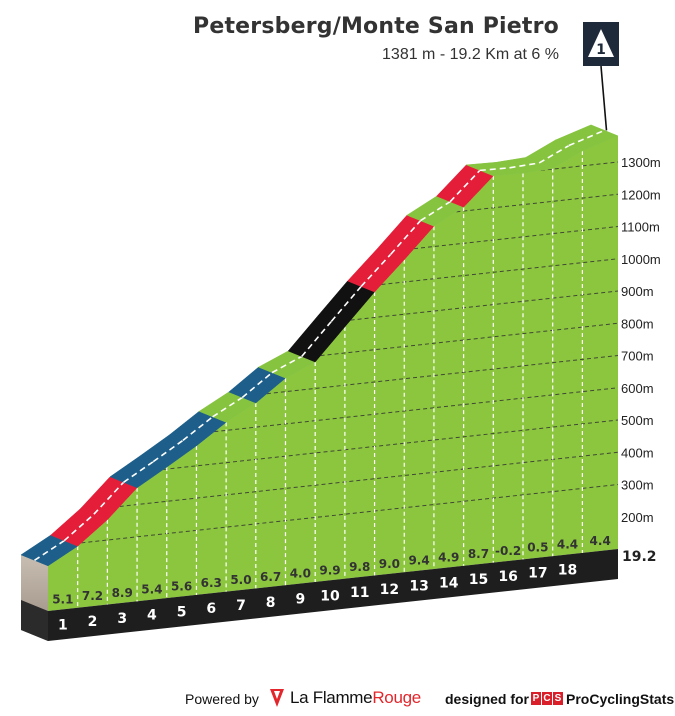 This screenshot has height=716, width=675. Describe the element at coordinates (182, 612) in the screenshot. I see `km-marker-label: 5` at that location.